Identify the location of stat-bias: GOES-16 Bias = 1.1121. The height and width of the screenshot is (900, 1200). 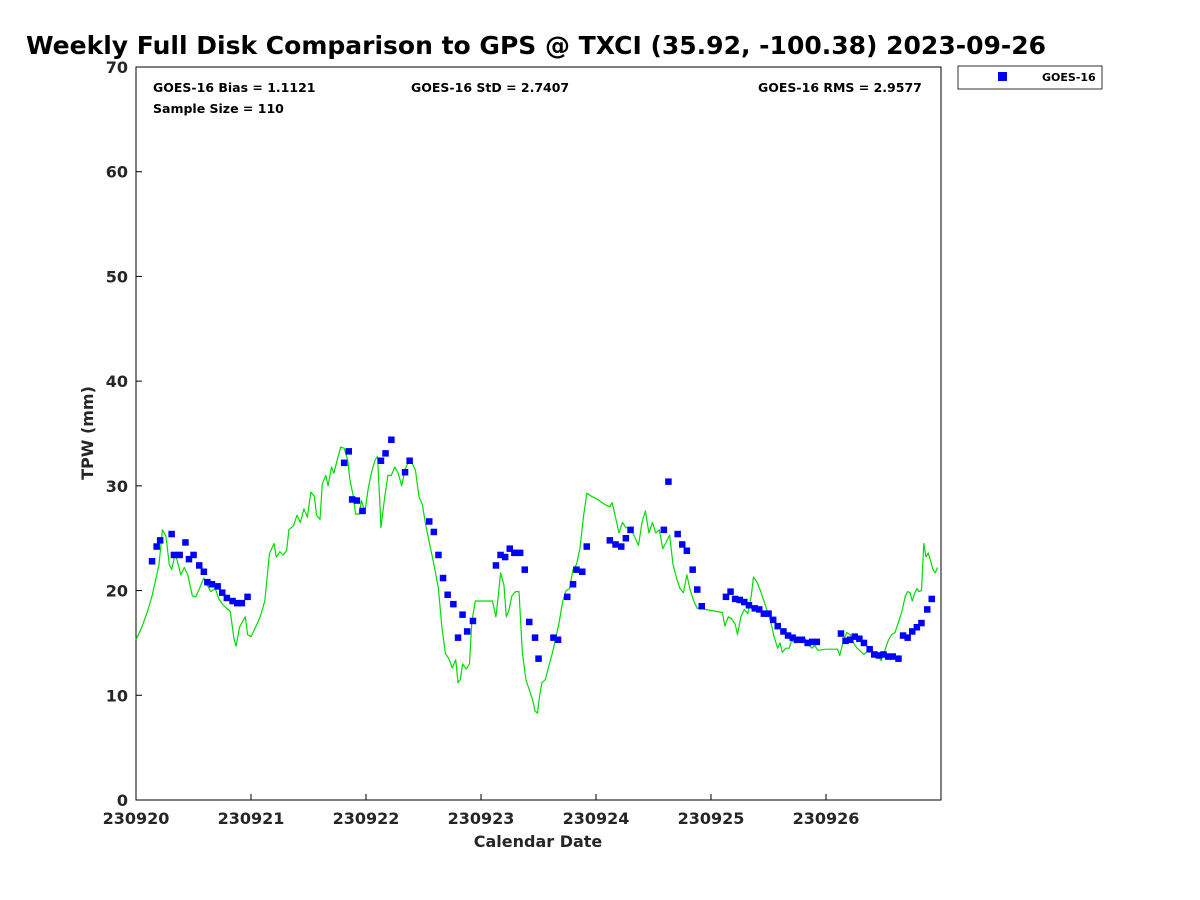
(234, 87).